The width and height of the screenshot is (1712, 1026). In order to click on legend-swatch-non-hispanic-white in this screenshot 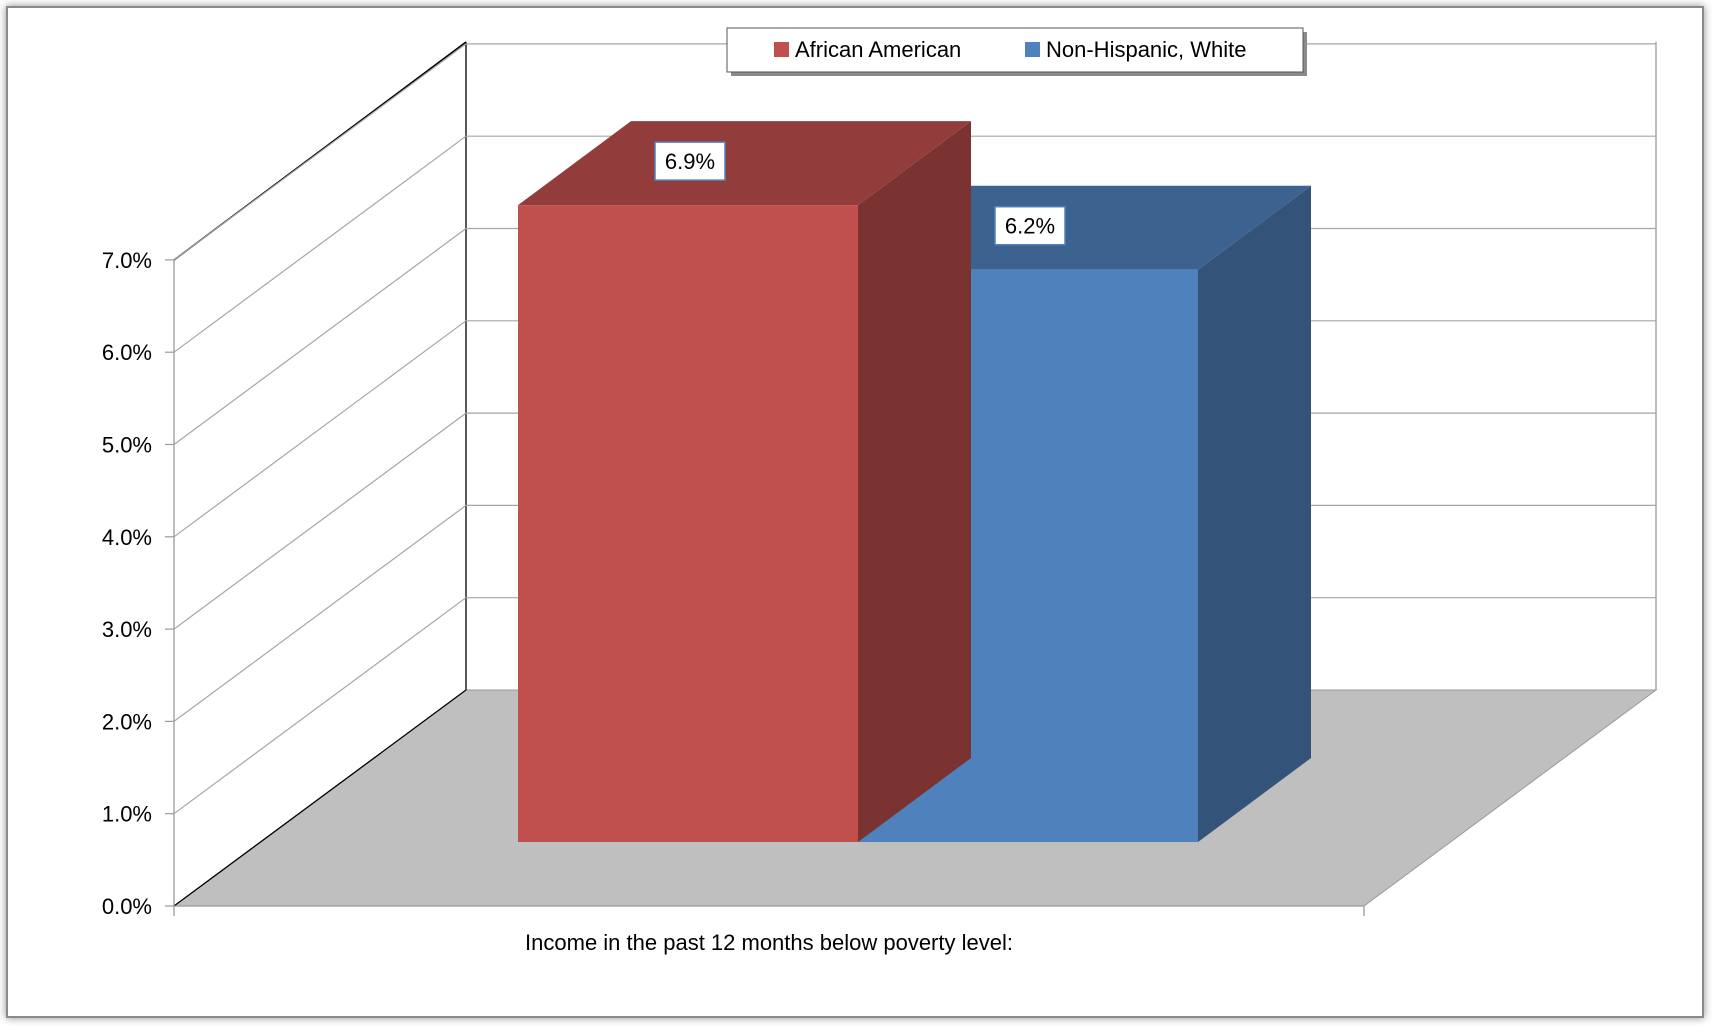, I will do `click(1032, 49)`.